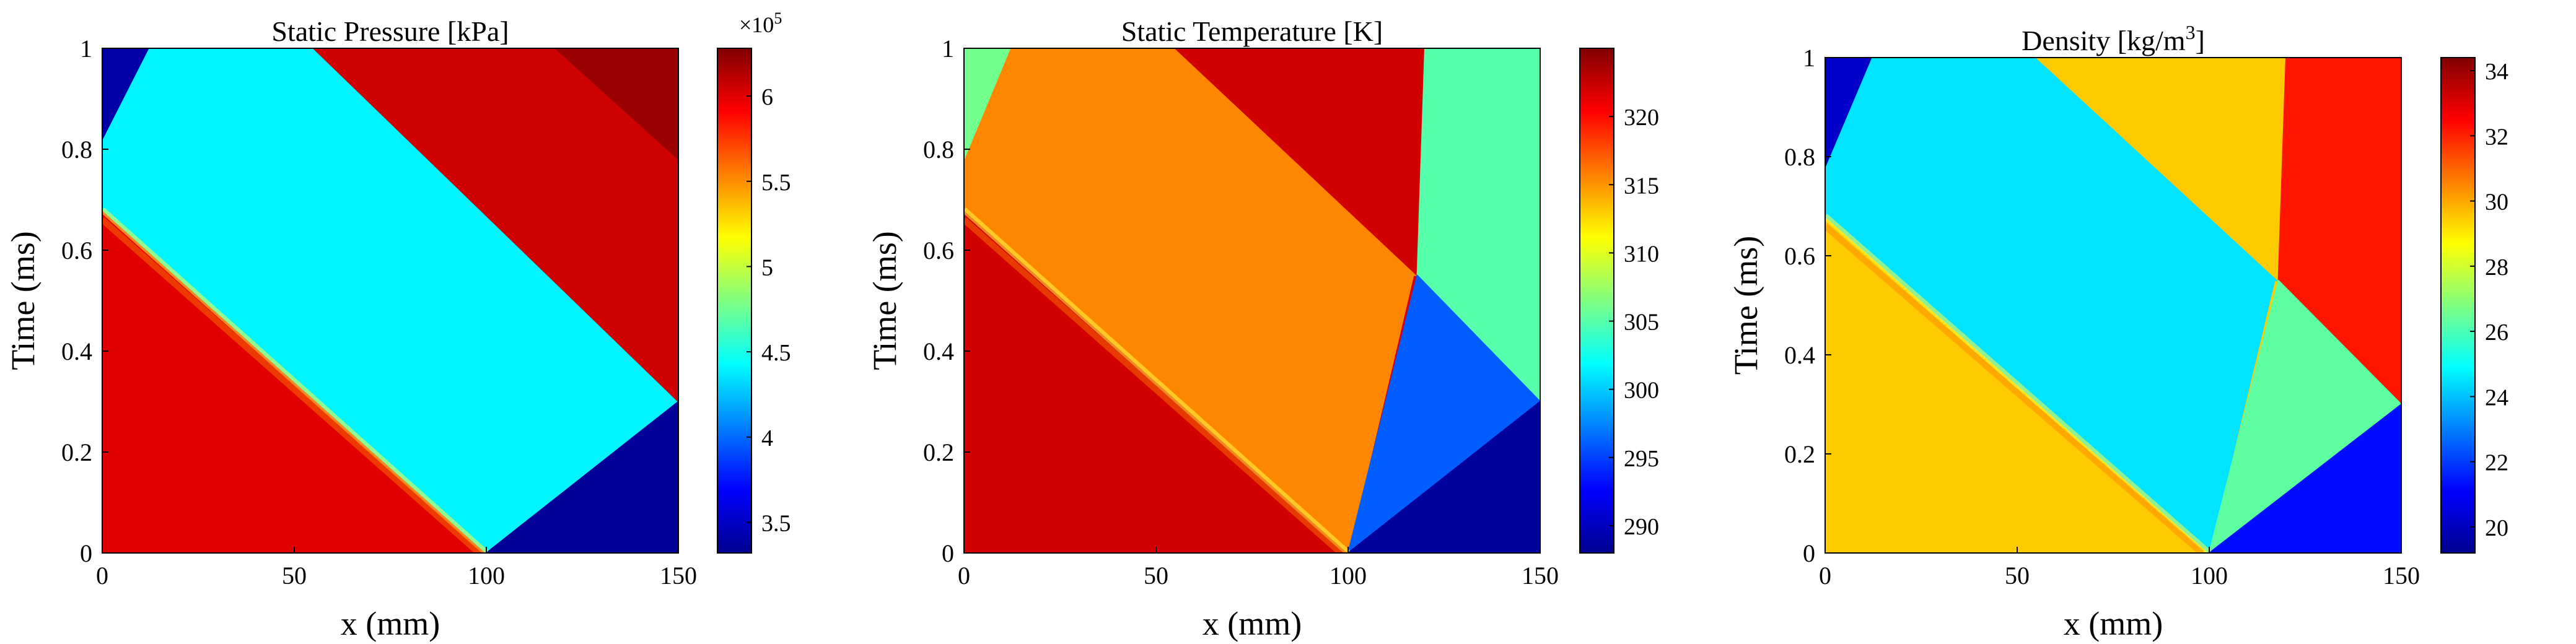 The height and width of the screenshot is (644, 2576). I want to click on colorbar: 20 22 24 26 28 30 32 34, so click(2474, 305).